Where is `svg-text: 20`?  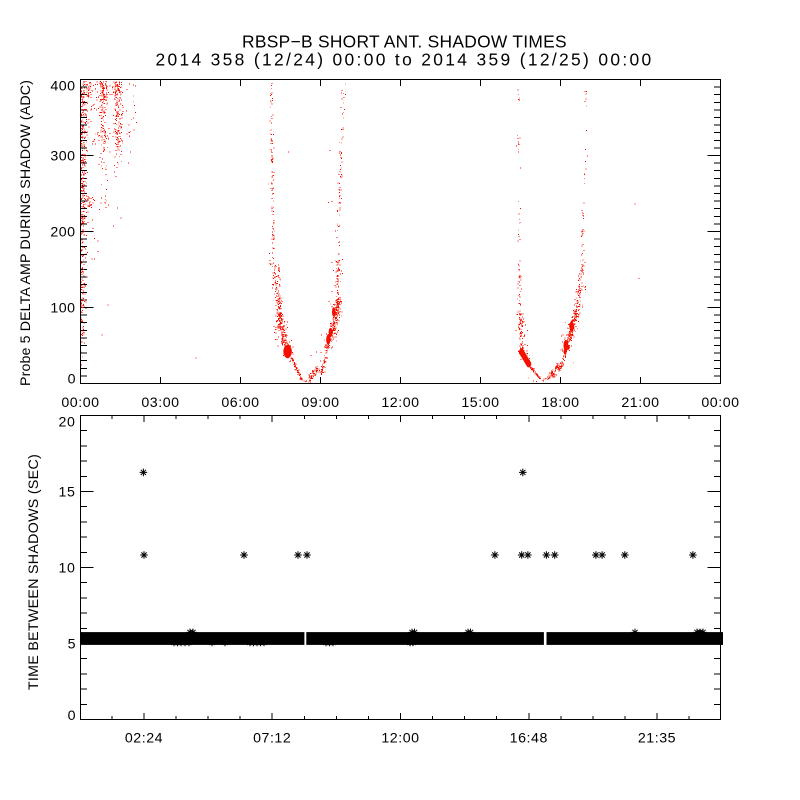
svg-text: 20 is located at coordinates (67, 423).